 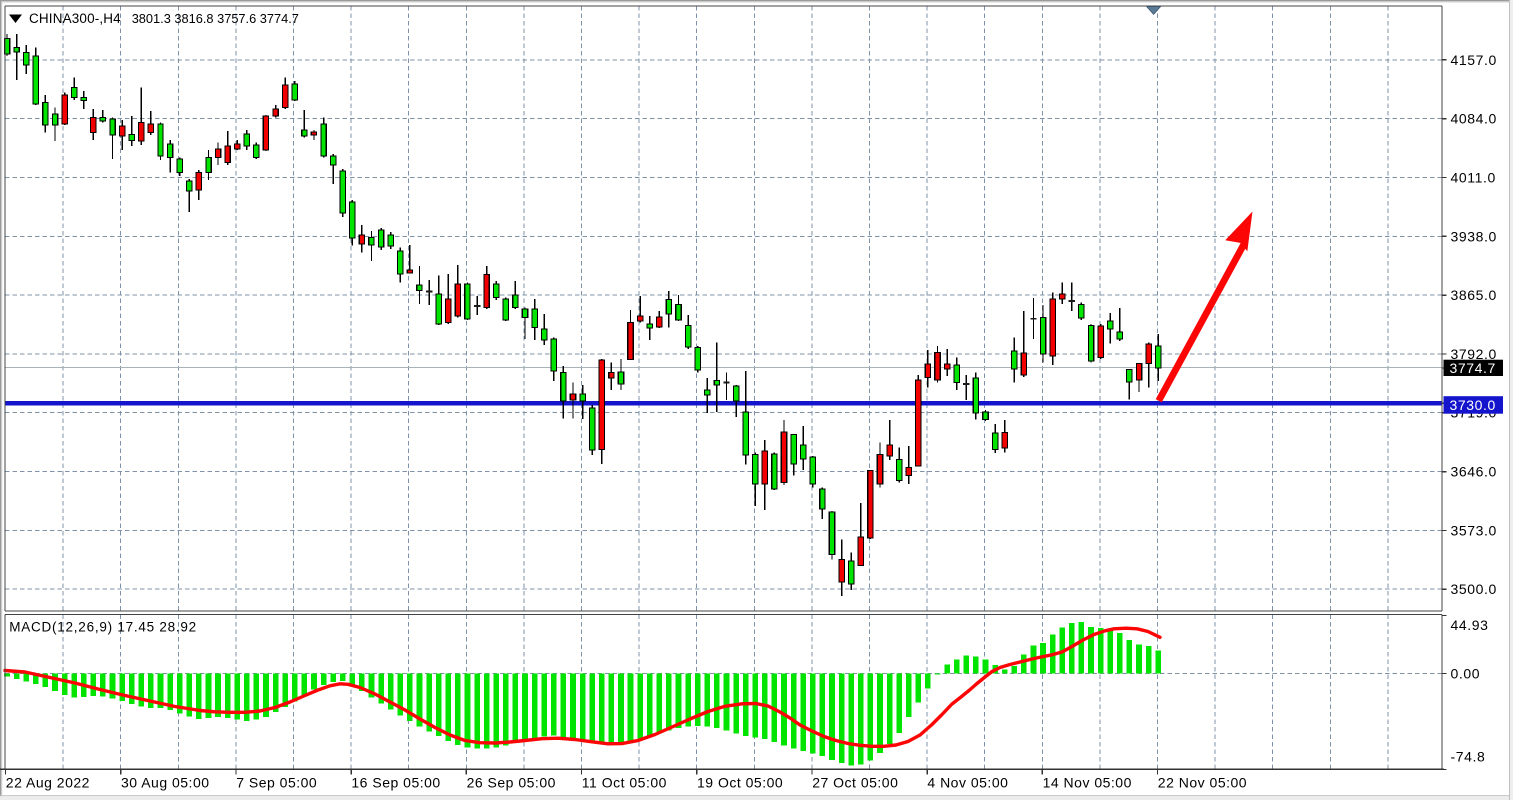 I want to click on svg-text: 4 Nov 05:00, so click(x=967, y=783).